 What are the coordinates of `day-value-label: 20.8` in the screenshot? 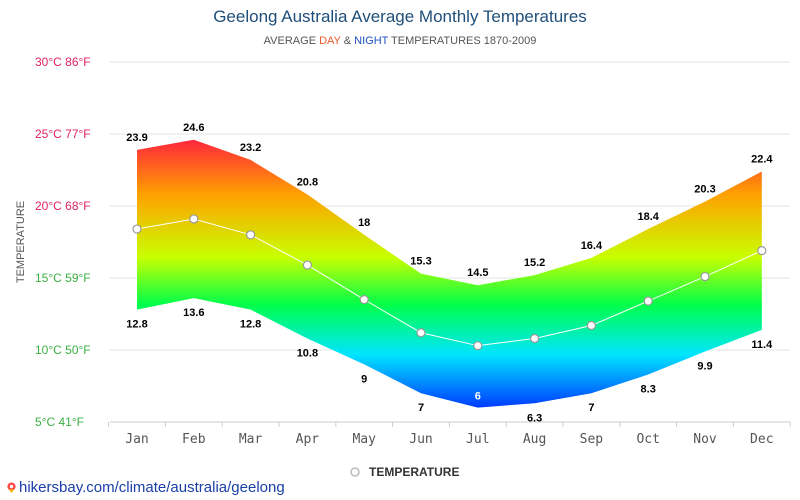 It's located at (307, 182).